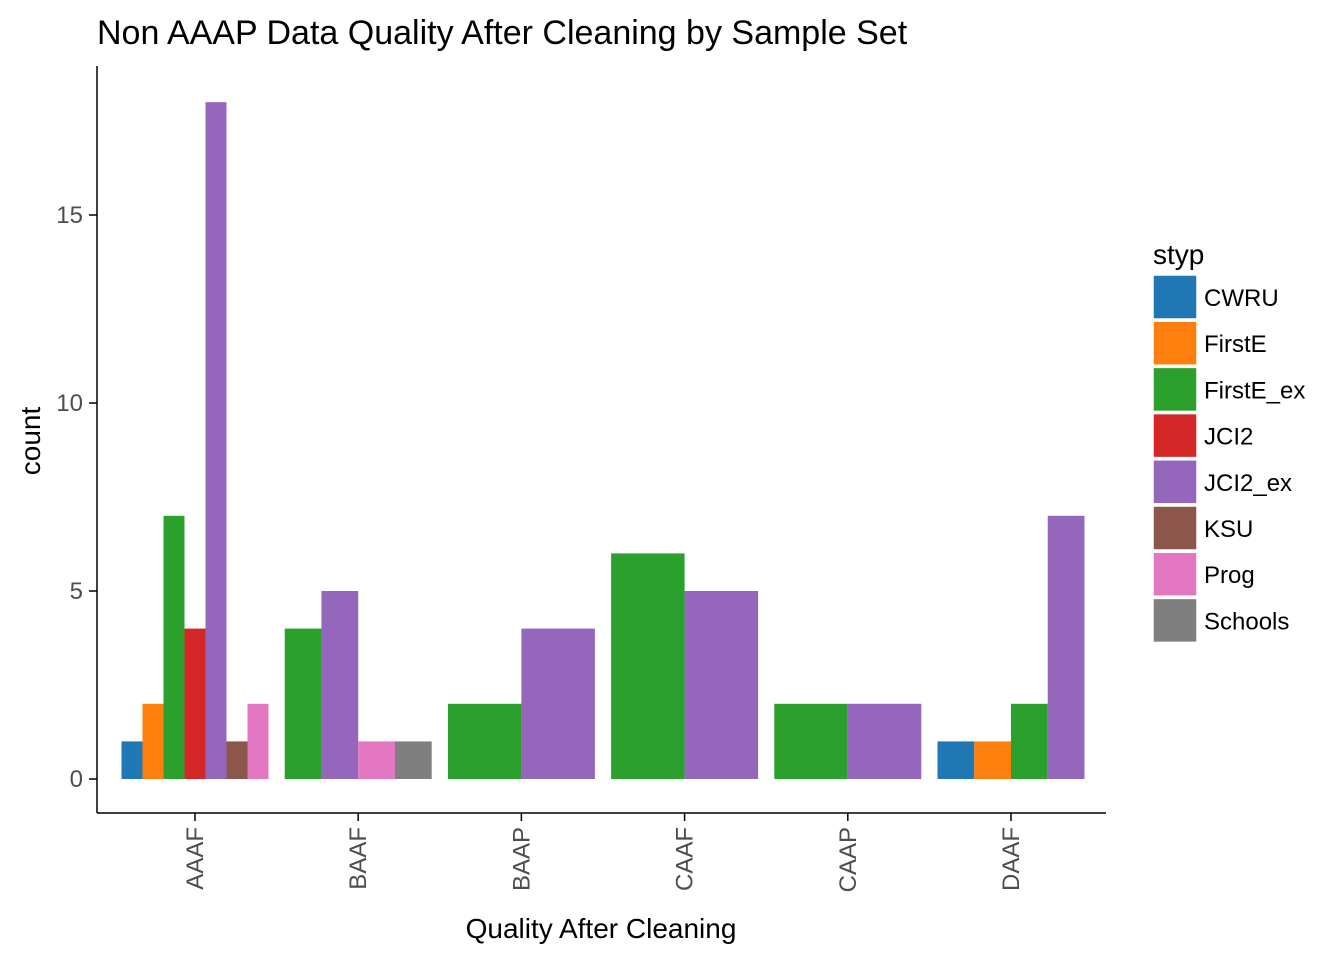 The width and height of the screenshot is (1344, 960). Describe the element at coordinates (216, 440) in the screenshot. I see `bar-aaaf-jci2-ex` at that location.